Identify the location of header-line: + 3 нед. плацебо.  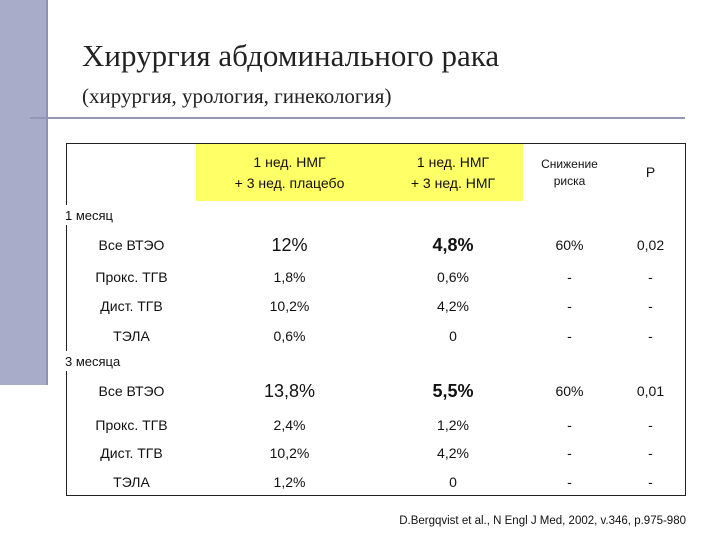
(289, 182).